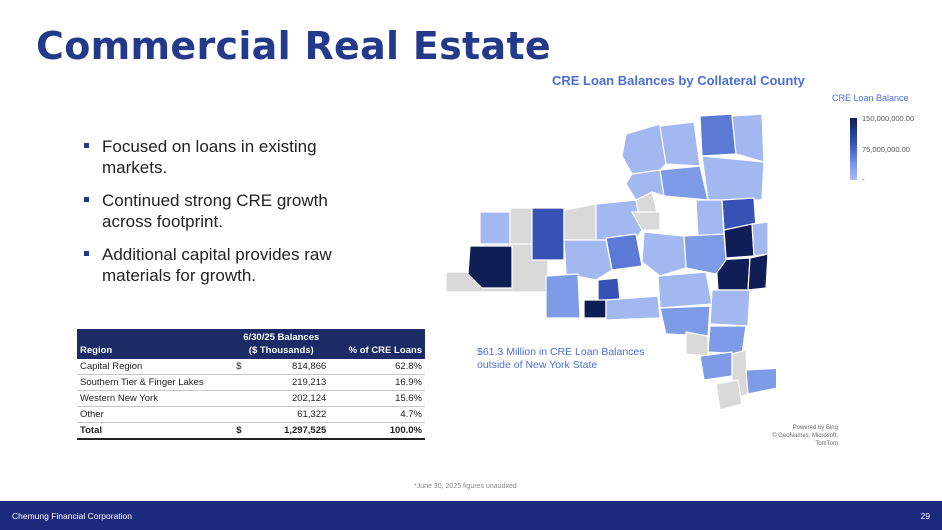  I want to click on header-balances-line1: 6/30/25 Balances, so click(281, 337).